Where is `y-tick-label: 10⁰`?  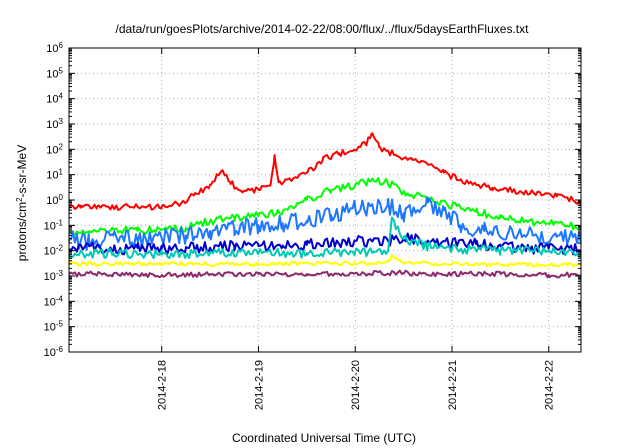 y-tick-label: 10⁰ is located at coordinates (54, 200).